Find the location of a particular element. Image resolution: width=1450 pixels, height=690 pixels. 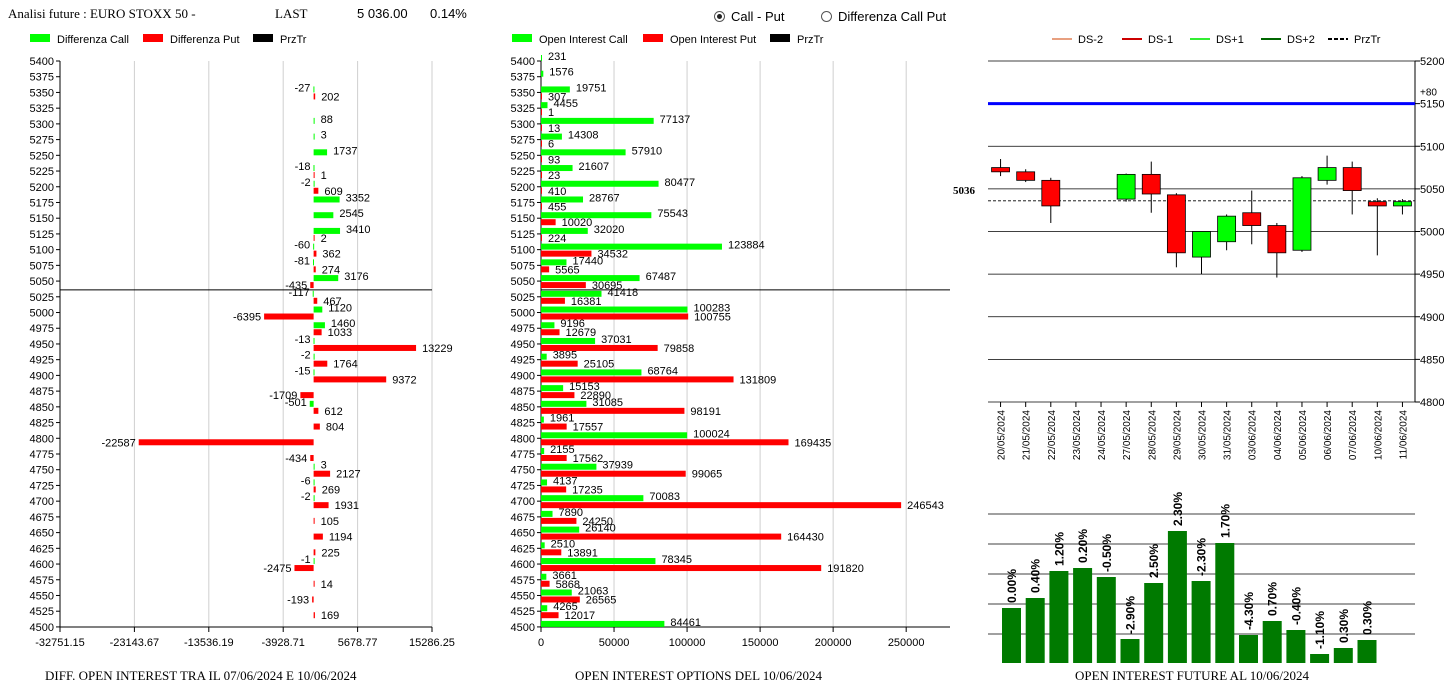

y-tick-label: 5000 is located at coordinates (42, 314).